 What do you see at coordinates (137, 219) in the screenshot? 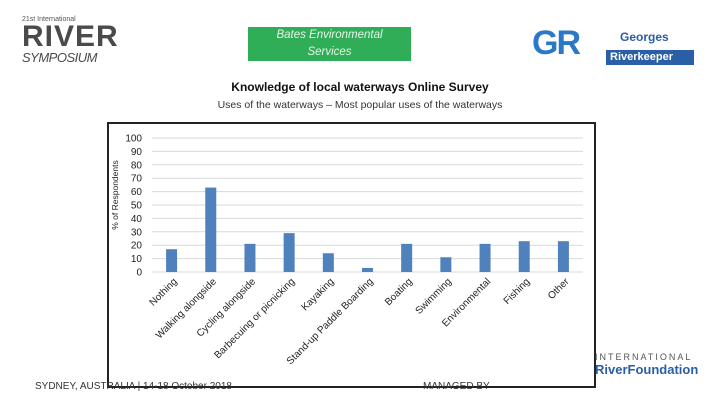
I see `y-tick-label: 40` at bounding box center [137, 219].